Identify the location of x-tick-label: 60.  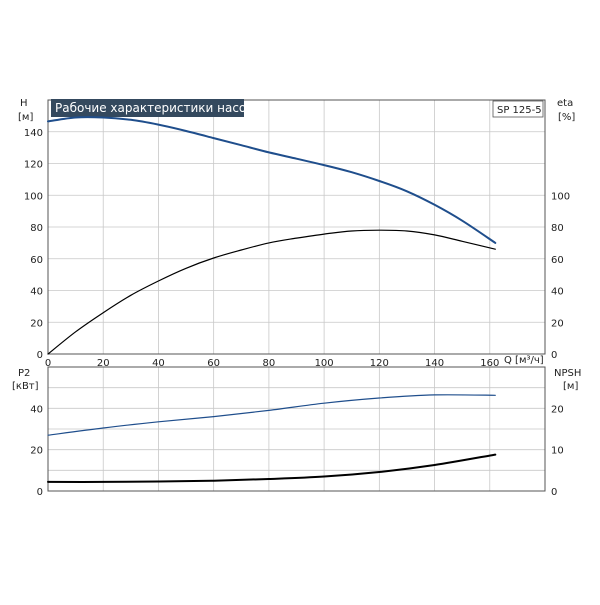
(213, 363).